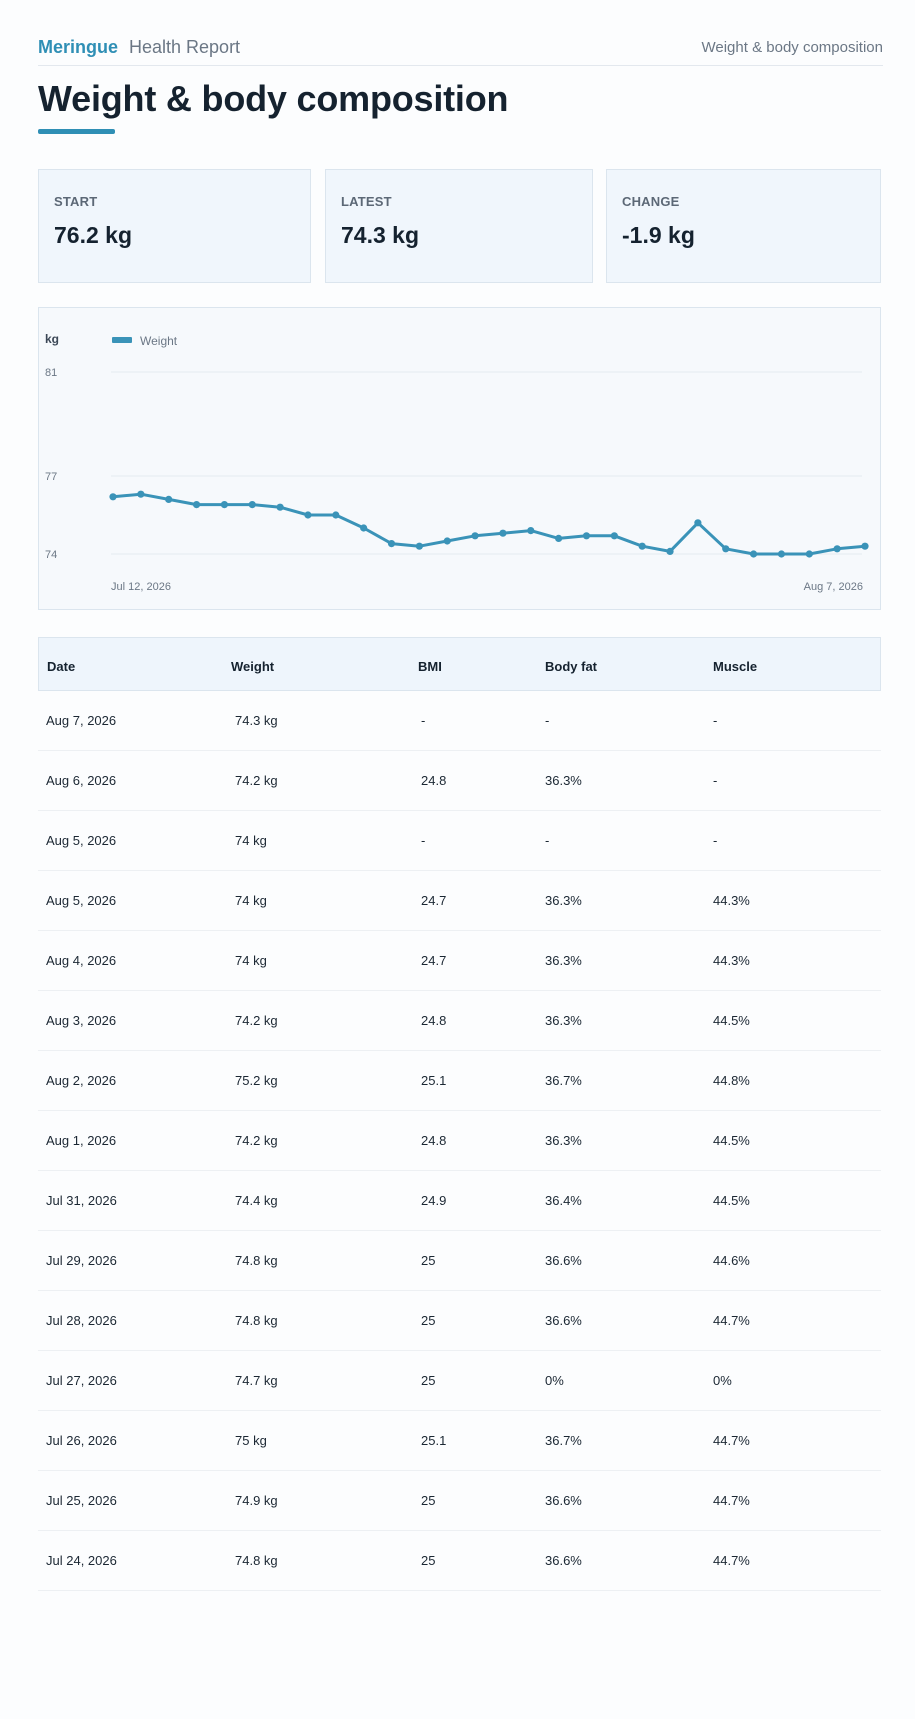  I want to click on y-tick-label: 81, so click(51, 373).